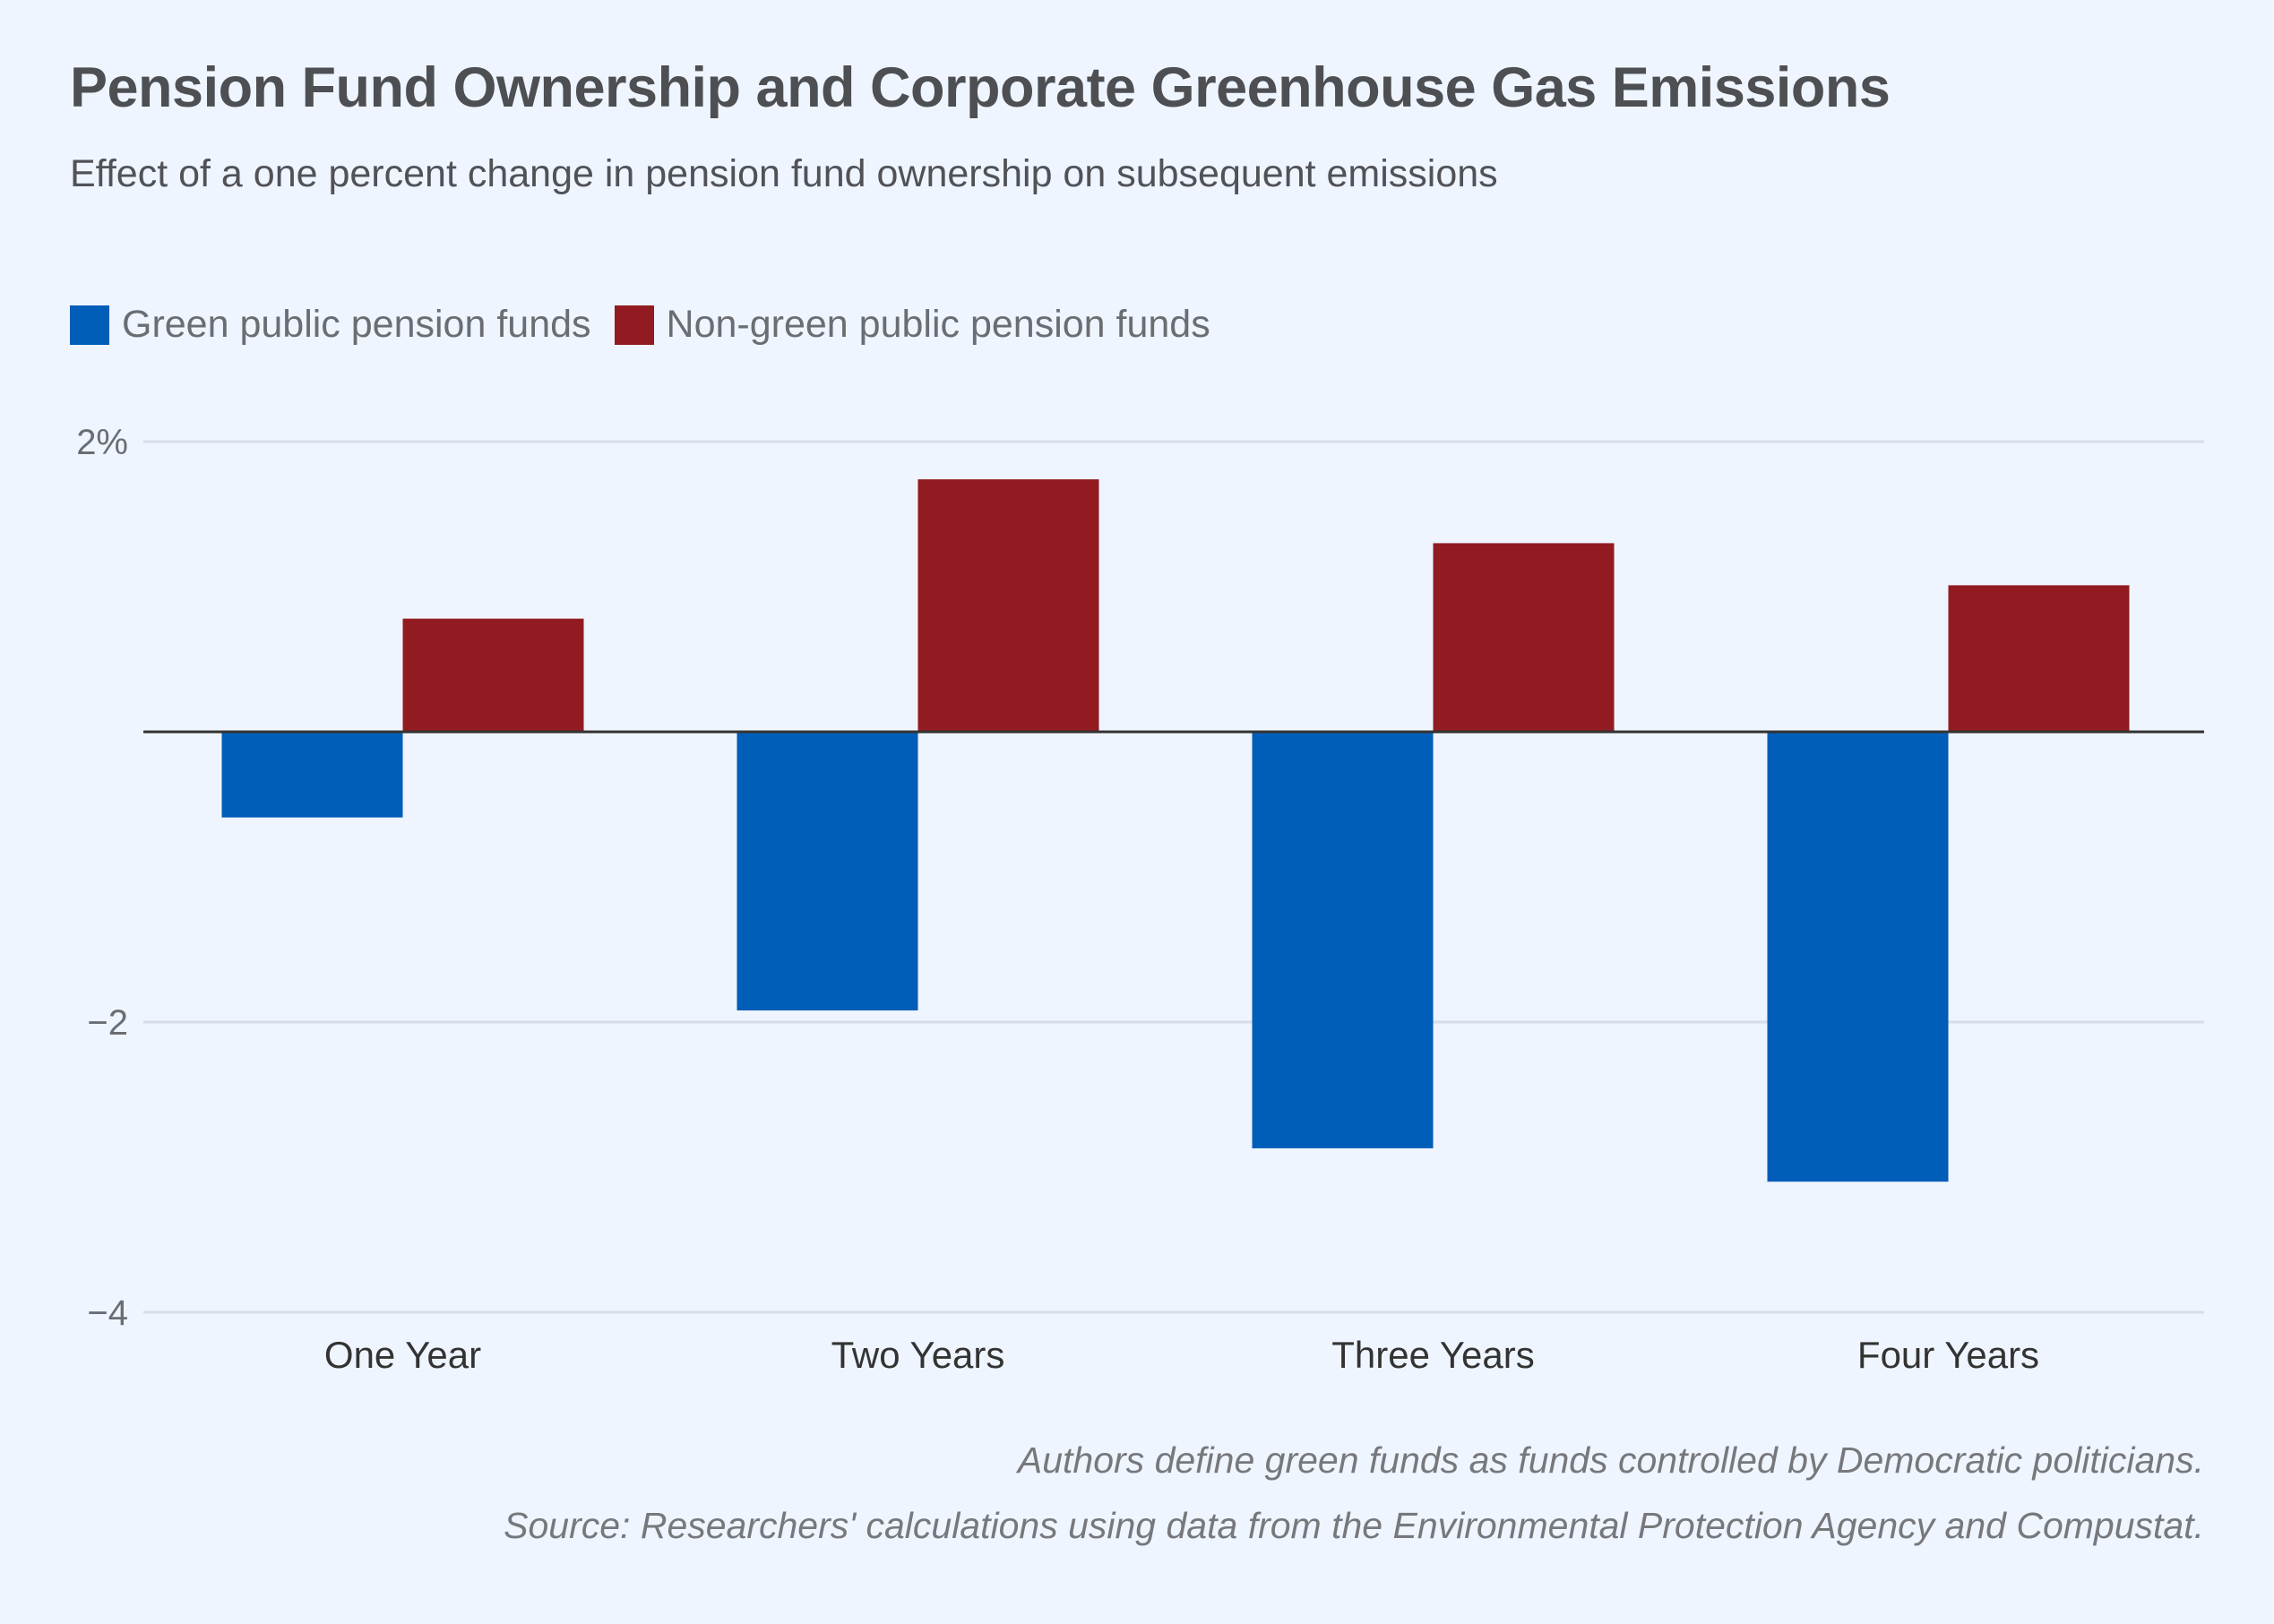 The width and height of the screenshot is (2274, 1624). I want to click on legend-item-non-green: Non-green public pension funds, so click(912, 325).